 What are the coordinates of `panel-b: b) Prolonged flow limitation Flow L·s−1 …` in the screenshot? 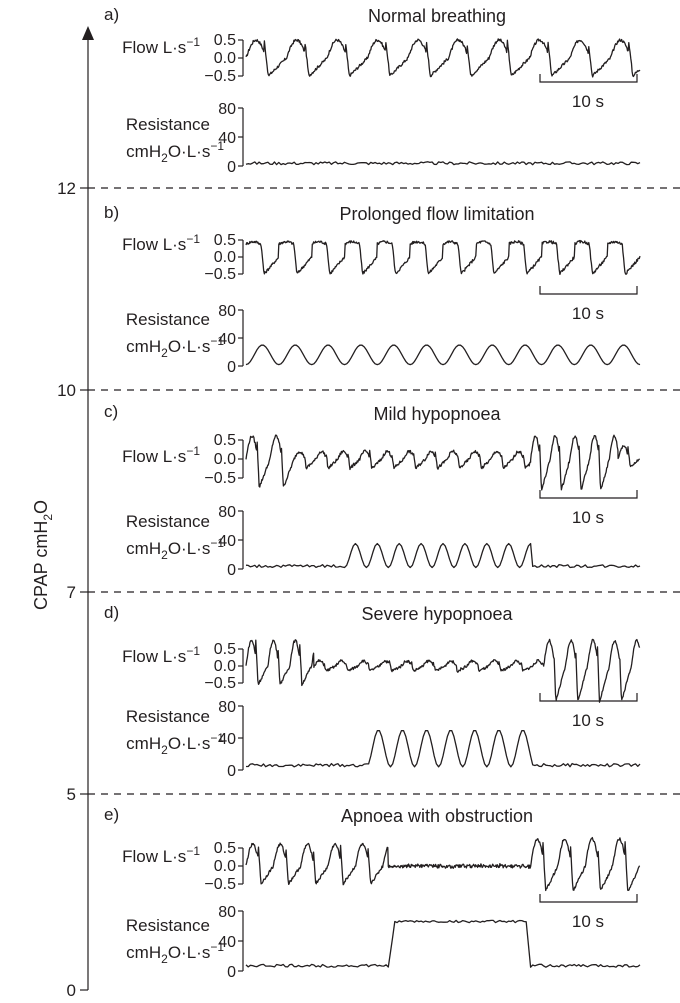 It's located at (372, 289).